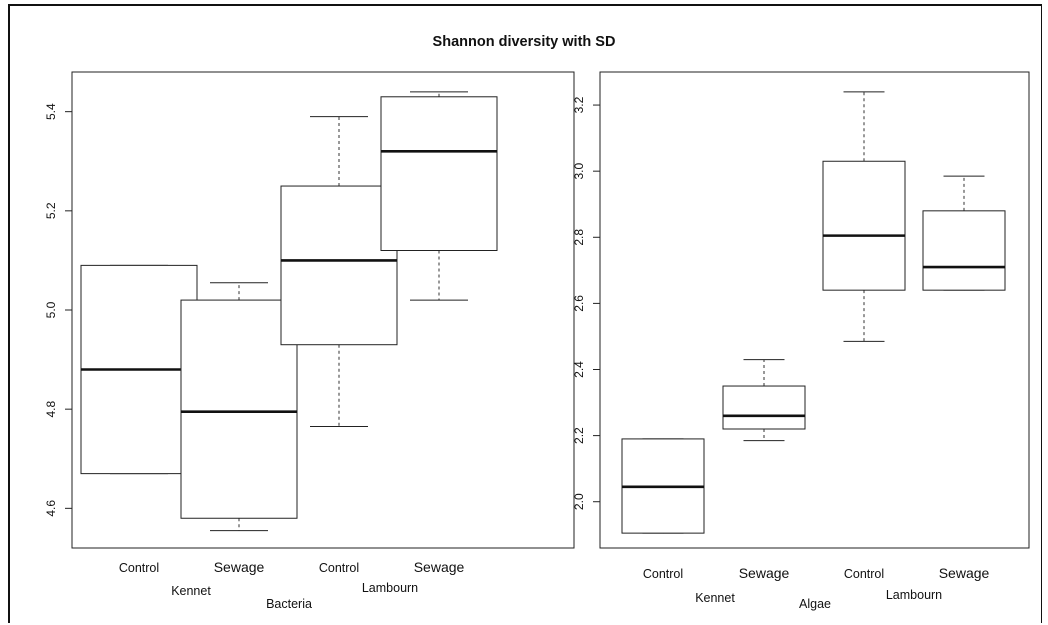 The height and width of the screenshot is (625, 1048). Describe the element at coordinates (51, 111) in the screenshot. I see `y-tick-label: 5.4` at that location.